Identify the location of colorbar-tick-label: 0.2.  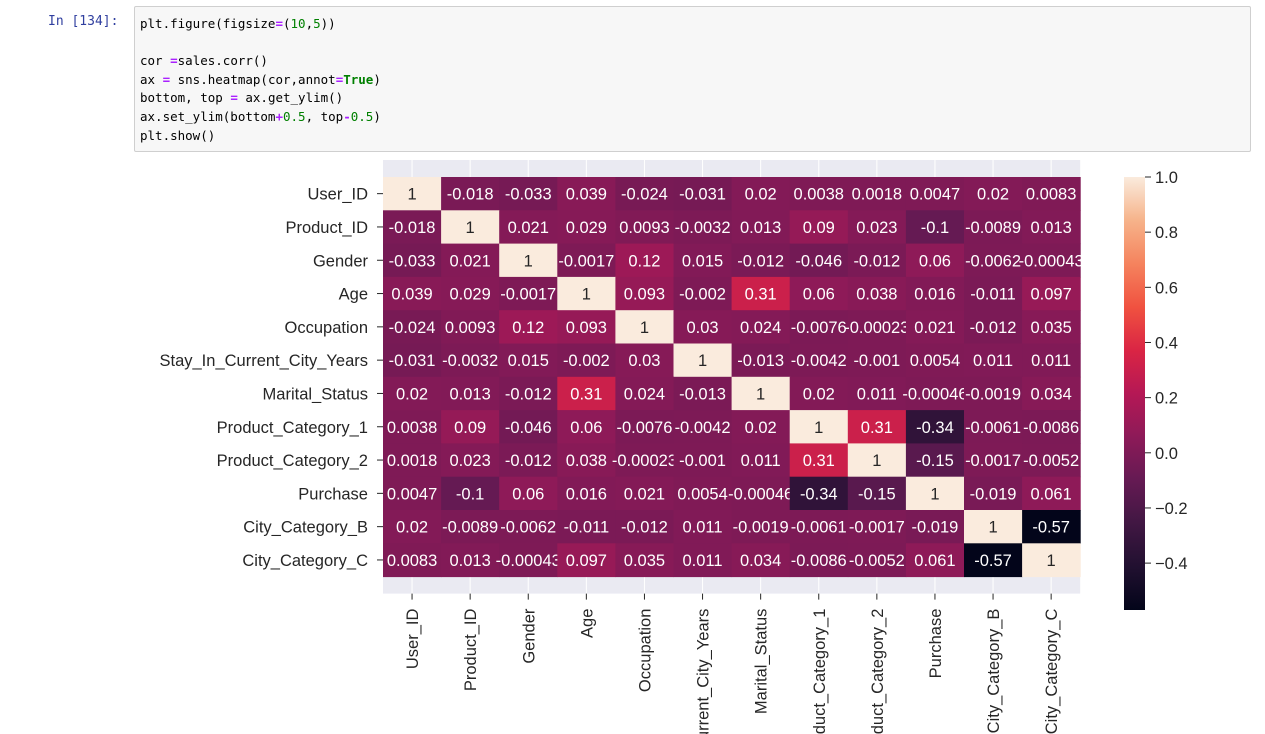
(1166, 399).